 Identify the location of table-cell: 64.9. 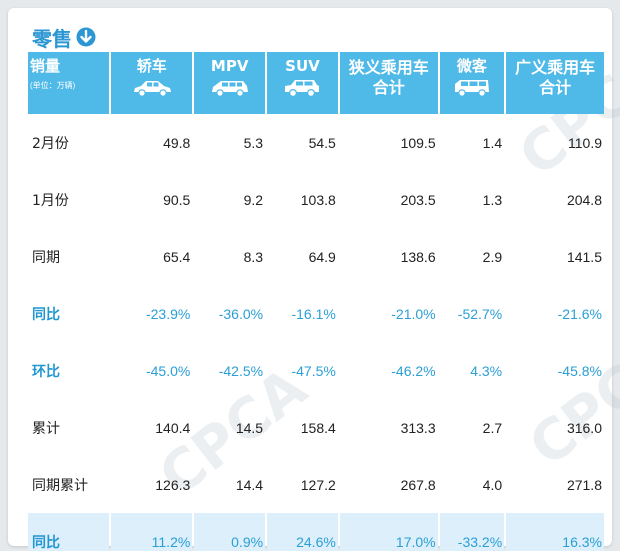
(322, 256).